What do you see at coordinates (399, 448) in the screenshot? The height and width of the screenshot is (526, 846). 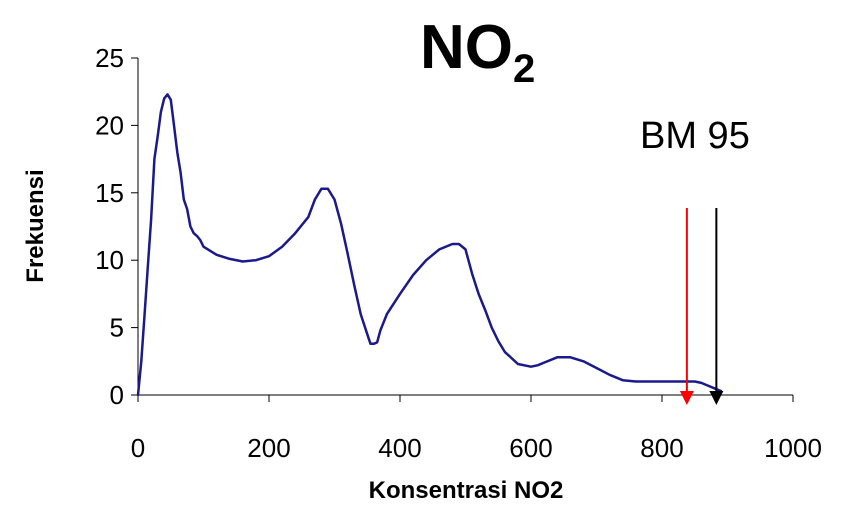 I see `x-tick-label: 400` at bounding box center [399, 448].